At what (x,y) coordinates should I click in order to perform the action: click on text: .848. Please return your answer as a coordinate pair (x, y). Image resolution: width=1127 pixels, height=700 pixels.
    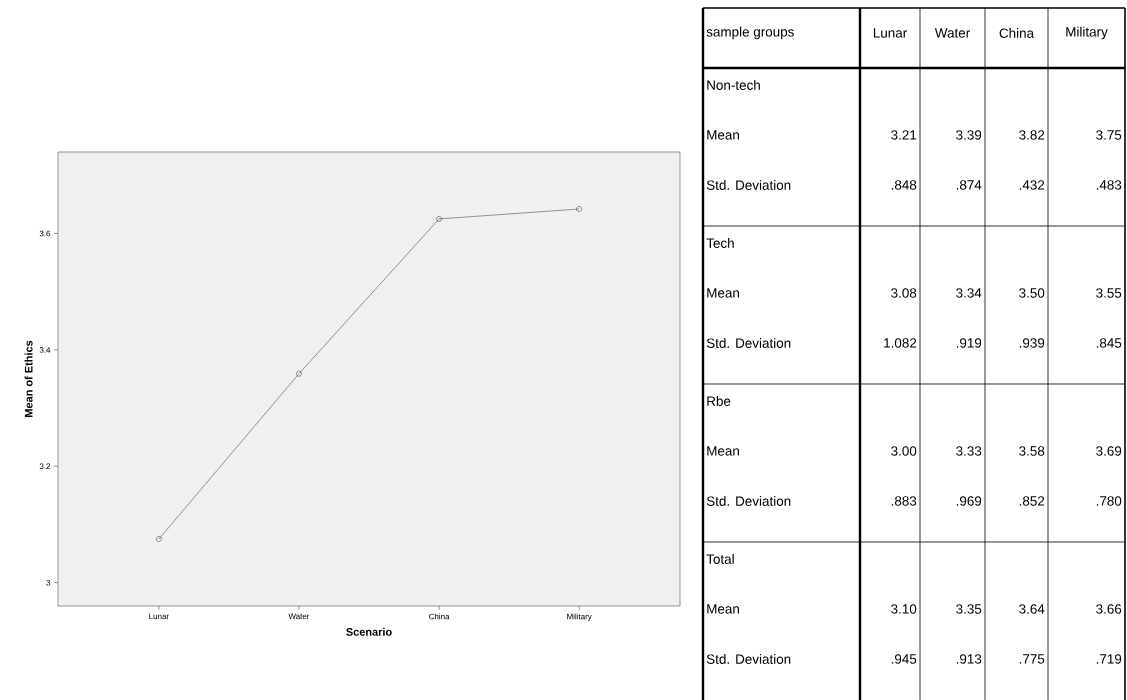
    Looking at the image, I should click on (904, 185).